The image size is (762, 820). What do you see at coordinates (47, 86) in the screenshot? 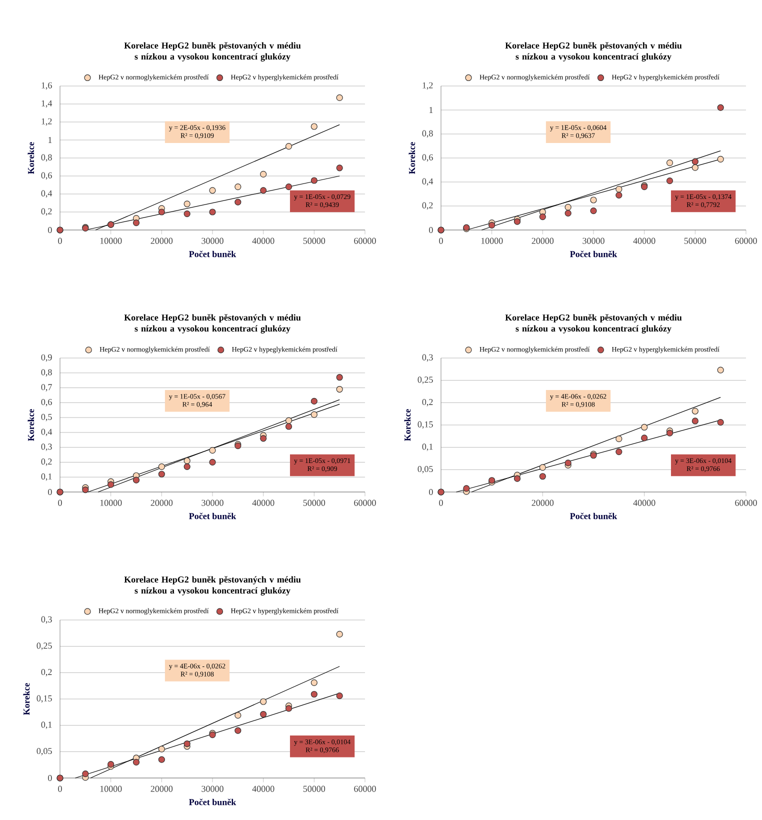
I see `y-tick-label: 1,6` at bounding box center [47, 86].